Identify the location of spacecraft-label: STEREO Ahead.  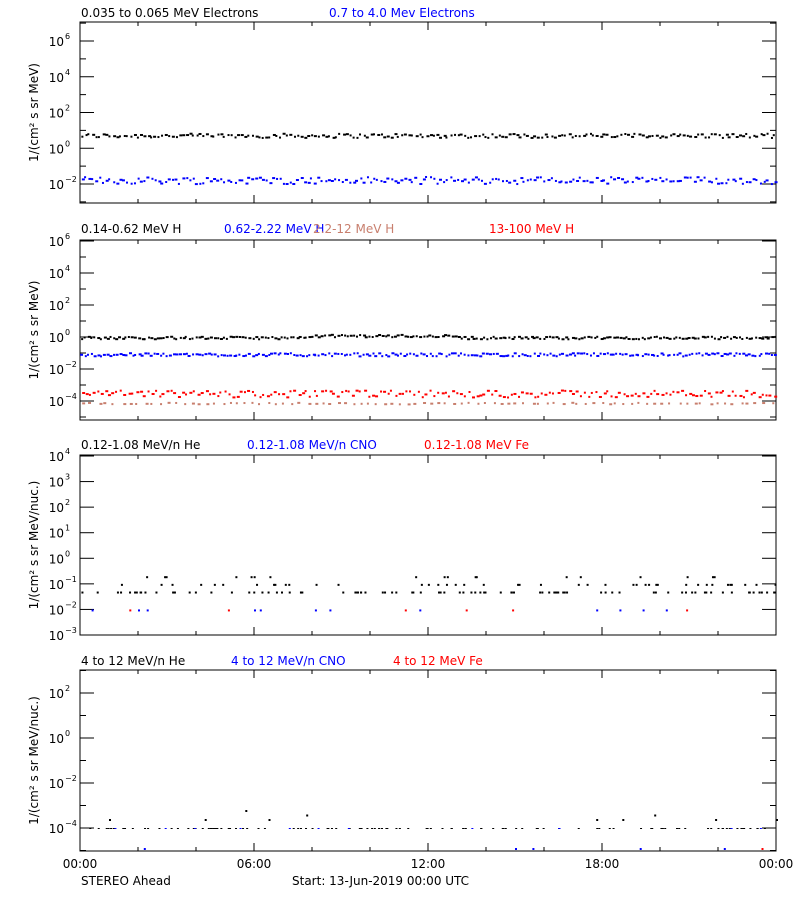
(126, 881).